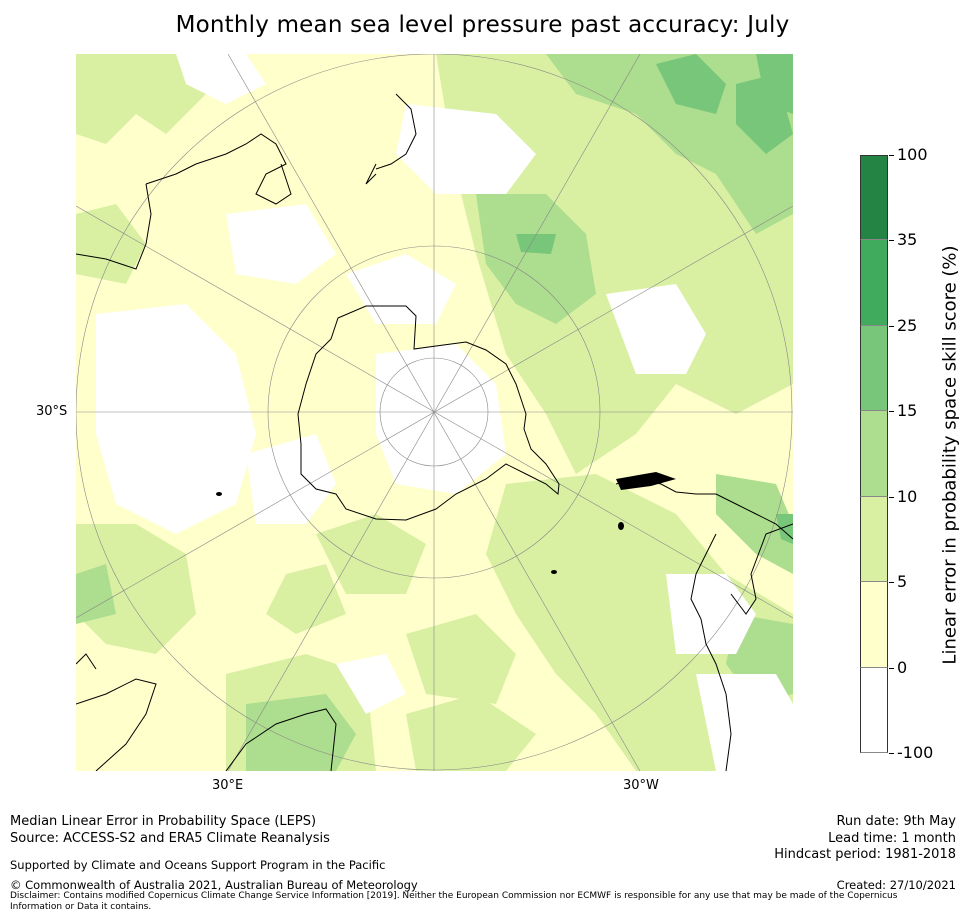  I want to click on disclaimer-line-2: Information or Data it contains., so click(81, 907).